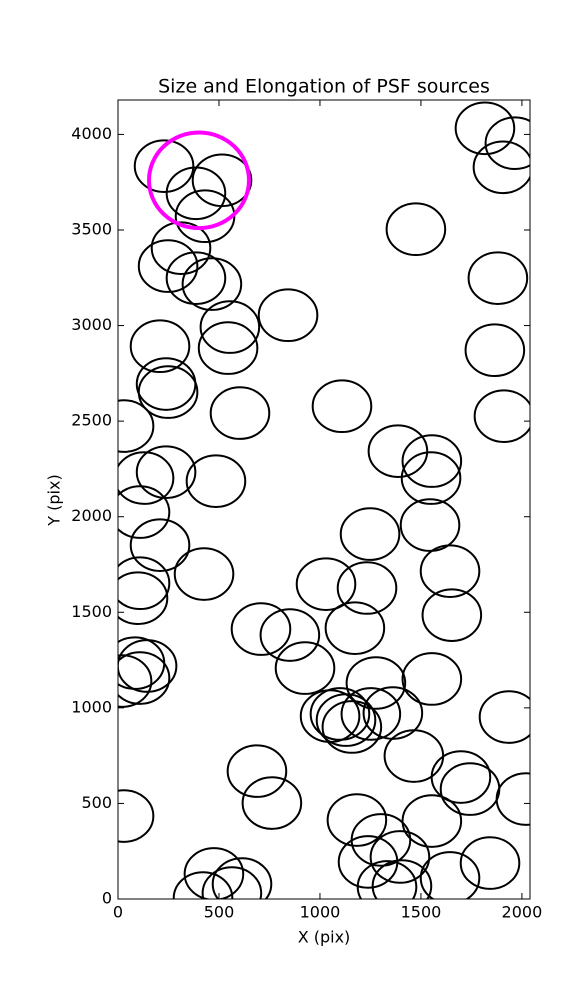 The image size is (588, 1004). What do you see at coordinates (91, 420) in the screenshot?
I see `y-tick-label: 2500` at bounding box center [91, 420].